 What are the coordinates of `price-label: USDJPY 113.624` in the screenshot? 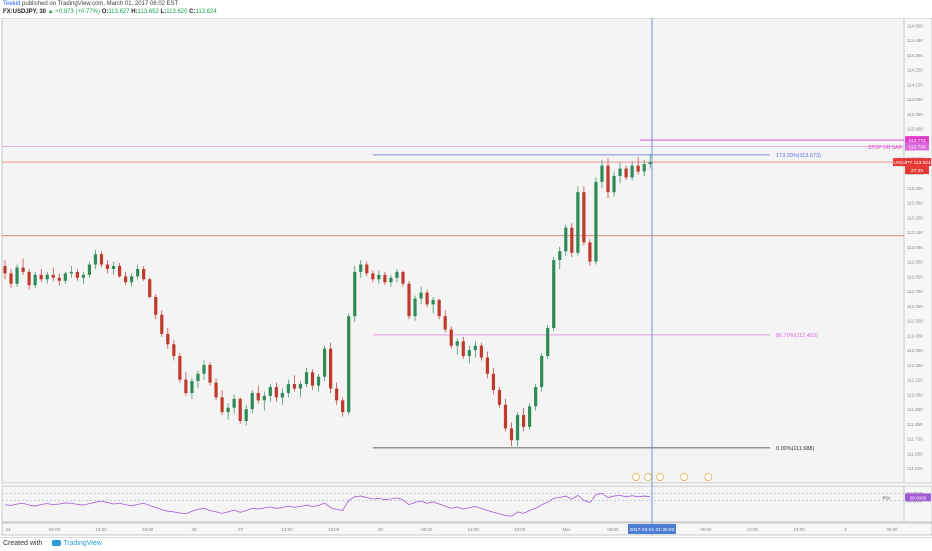 It's located at (911, 163).